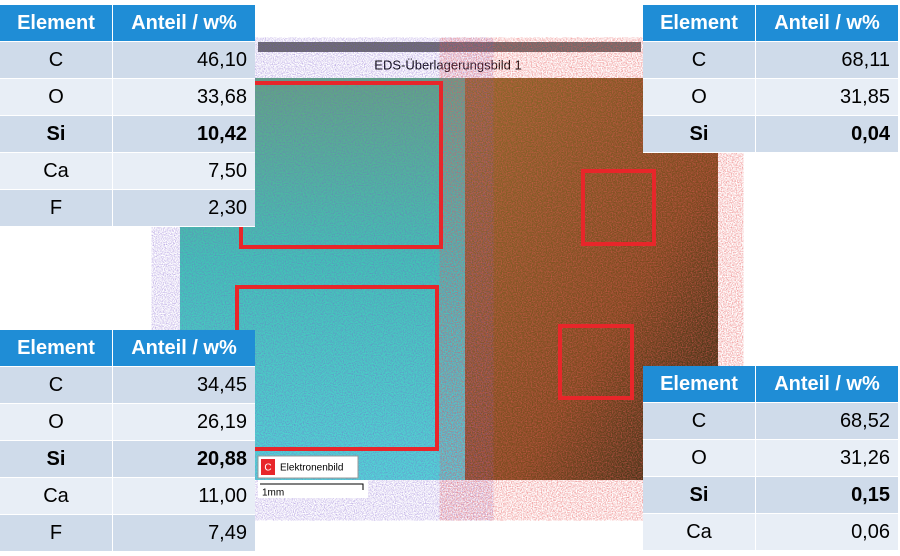  Describe the element at coordinates (870, 494) in the screenshot. I see `value-cell: 0,15` at that location.